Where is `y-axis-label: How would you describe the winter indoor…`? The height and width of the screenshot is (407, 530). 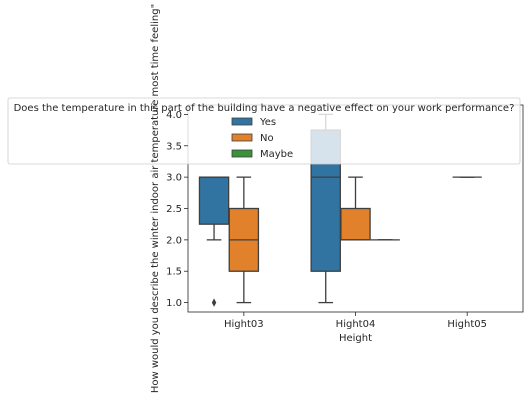
y-axis-label: How would you describe the winter indoor… is located at coordinates (155, 198).